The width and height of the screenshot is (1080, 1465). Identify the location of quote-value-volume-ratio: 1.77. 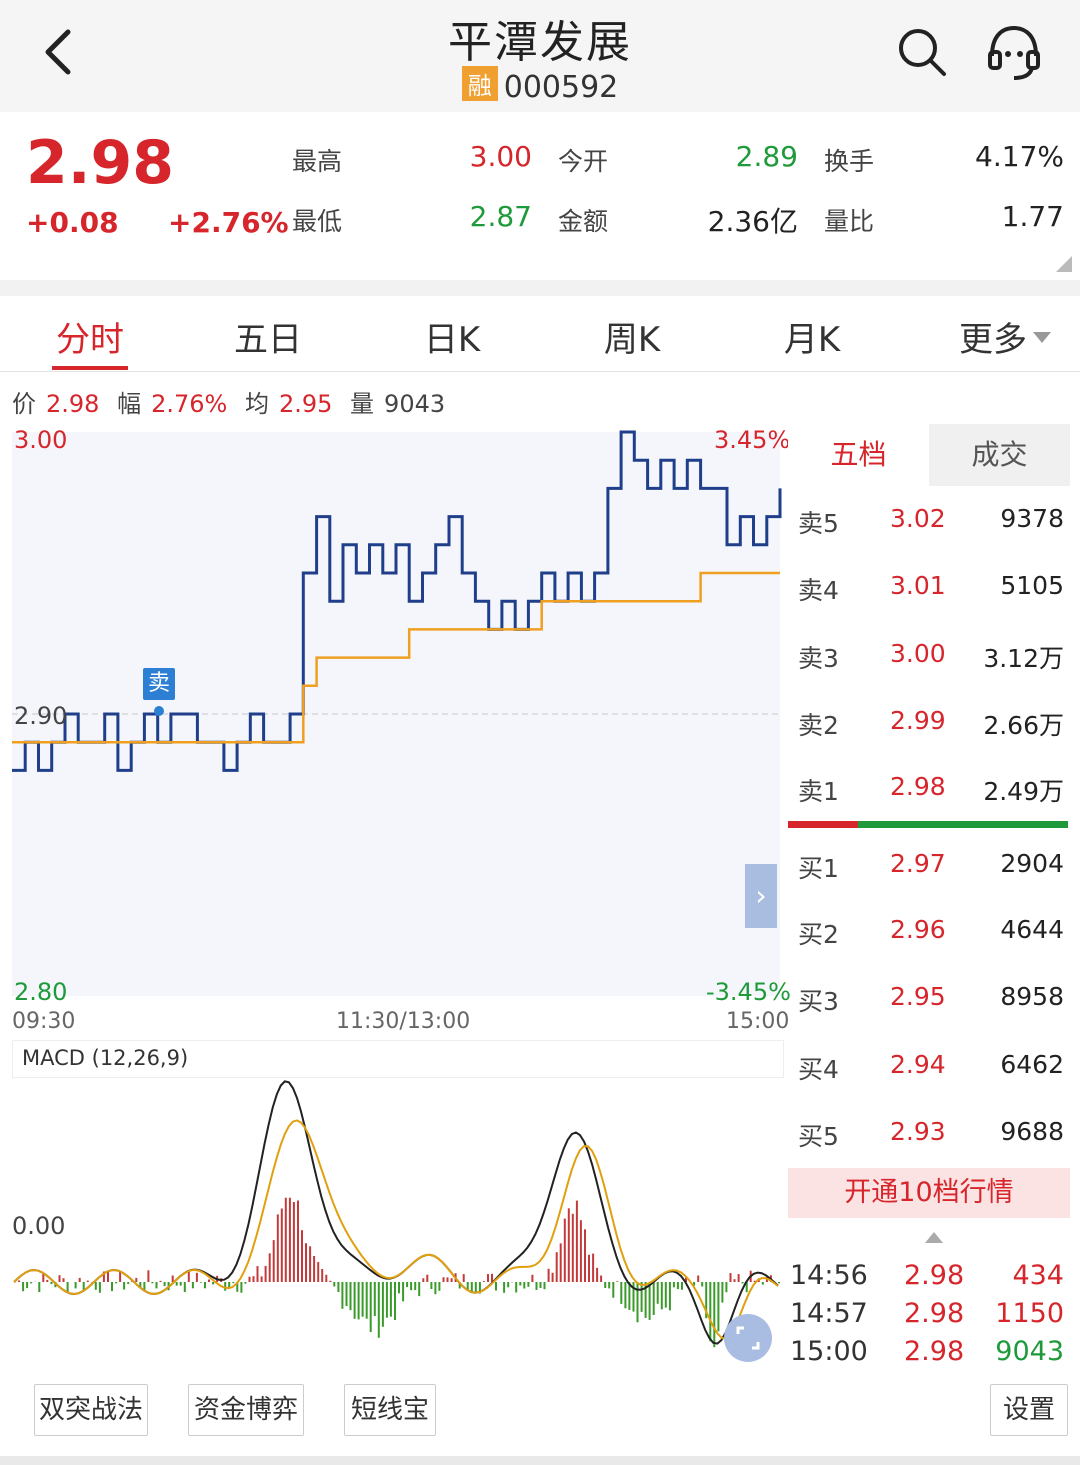
(1032, 216).